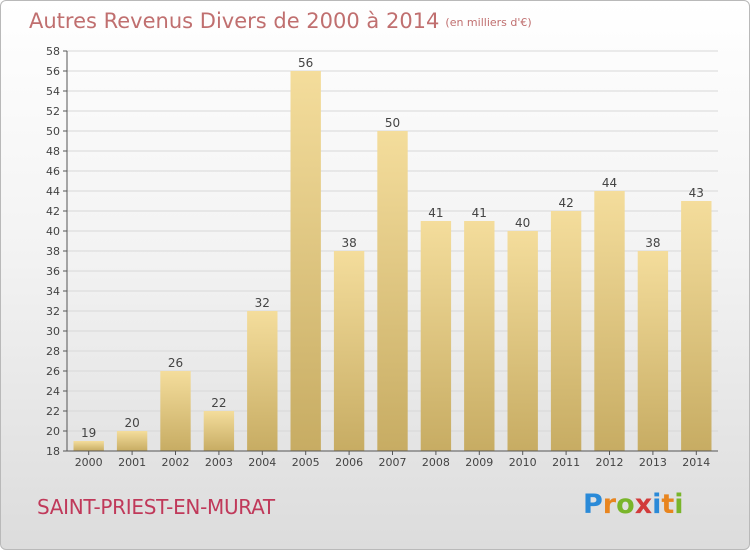 The height and width of the screenshot is (550, 750). Describe the element at coordinates (392, 123) in the screenshot. I see `data-label: 50` at that location.